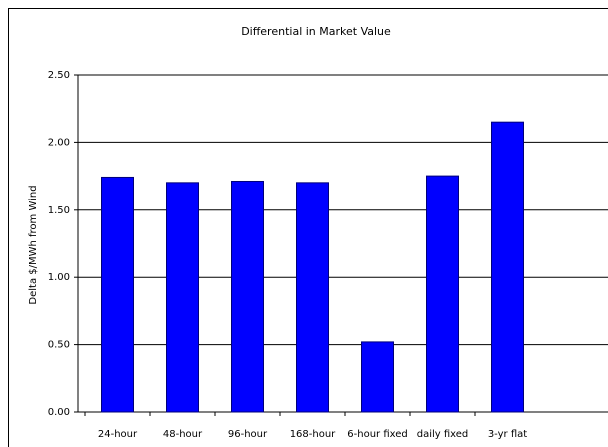  Describe the element at coordinates (59, 210) in the screenshot. I see `y-tick-label: 1.50` at that location.